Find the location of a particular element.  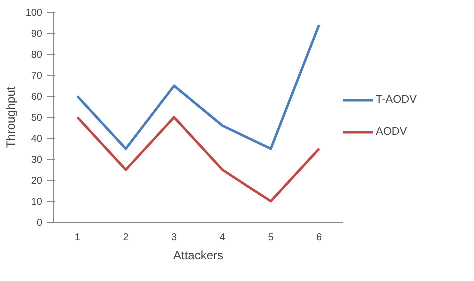

x-axis-title: Attackers is located at coordinates (198, 255).